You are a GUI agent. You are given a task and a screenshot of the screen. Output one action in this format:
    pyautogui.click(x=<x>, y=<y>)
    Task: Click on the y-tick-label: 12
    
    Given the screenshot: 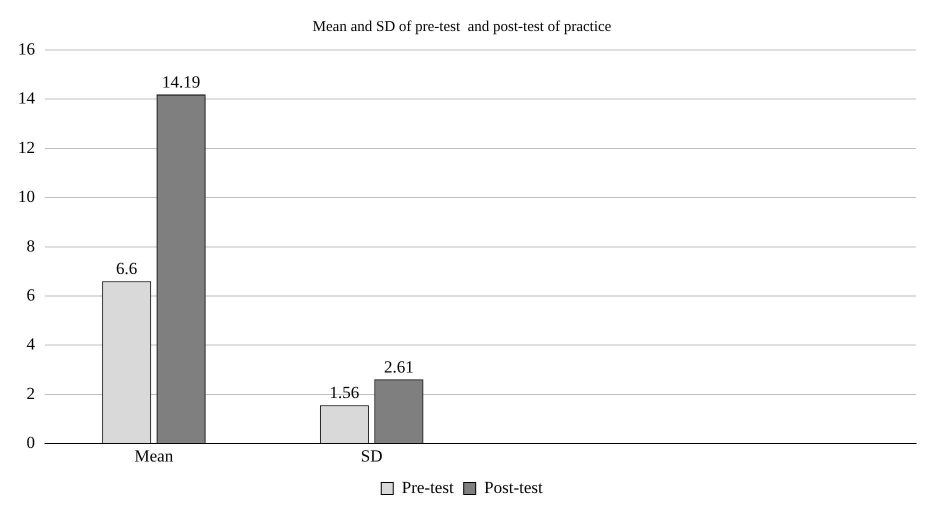 What is the action you would take?
    pyautogui.click(x=26, y=147)
    